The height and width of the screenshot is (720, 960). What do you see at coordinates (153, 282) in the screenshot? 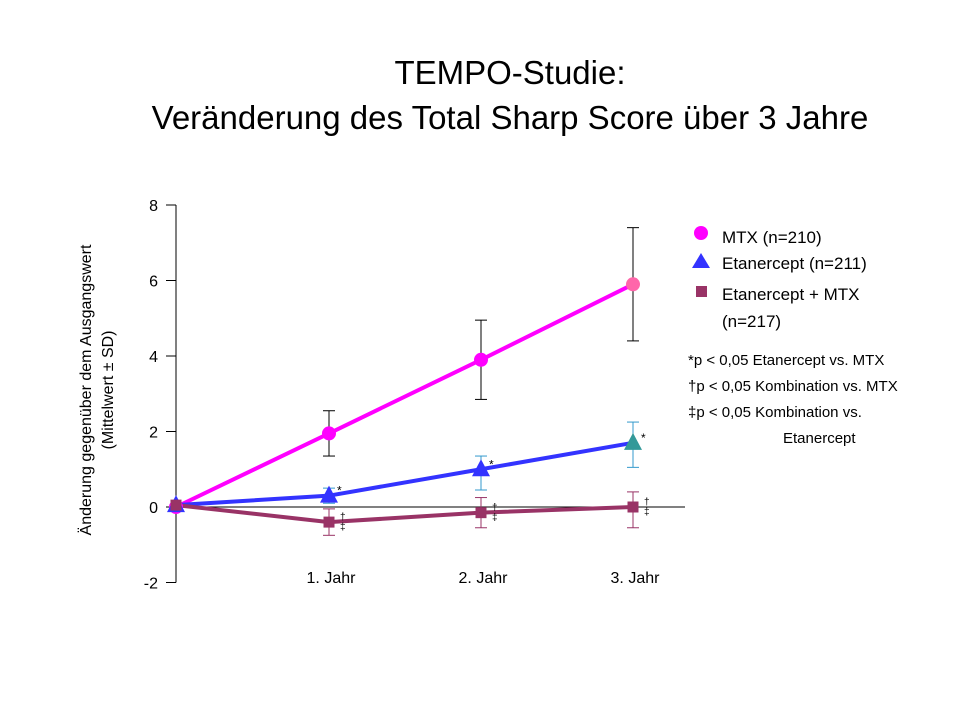
I see `y-tick-label: 6` at bounding box center [153, 282].